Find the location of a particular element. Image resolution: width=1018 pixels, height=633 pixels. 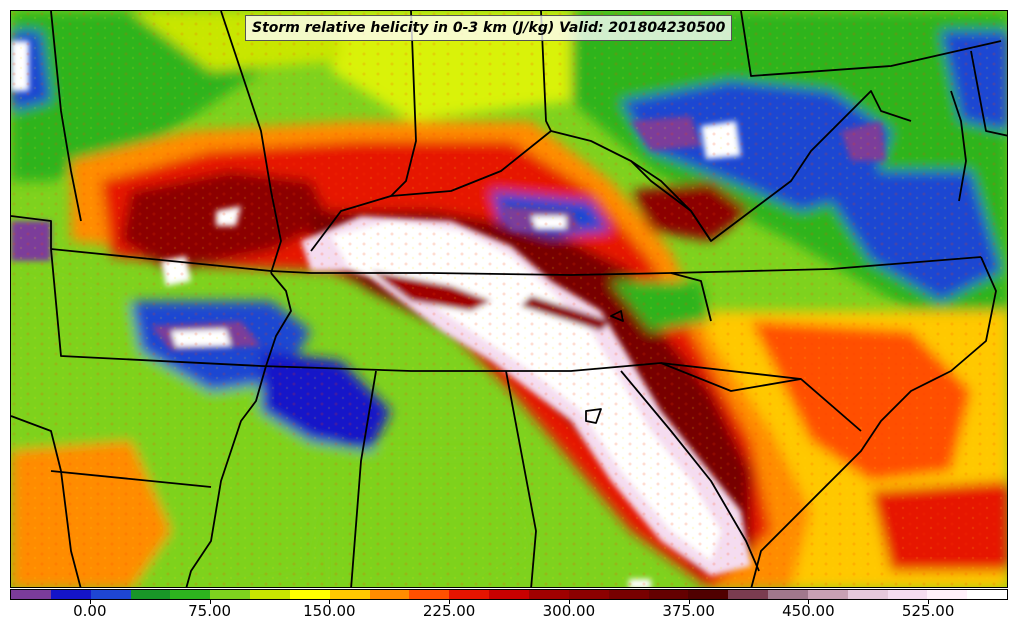

colorbar-tick-label: 375.00 is located at coordinates (688, 611).